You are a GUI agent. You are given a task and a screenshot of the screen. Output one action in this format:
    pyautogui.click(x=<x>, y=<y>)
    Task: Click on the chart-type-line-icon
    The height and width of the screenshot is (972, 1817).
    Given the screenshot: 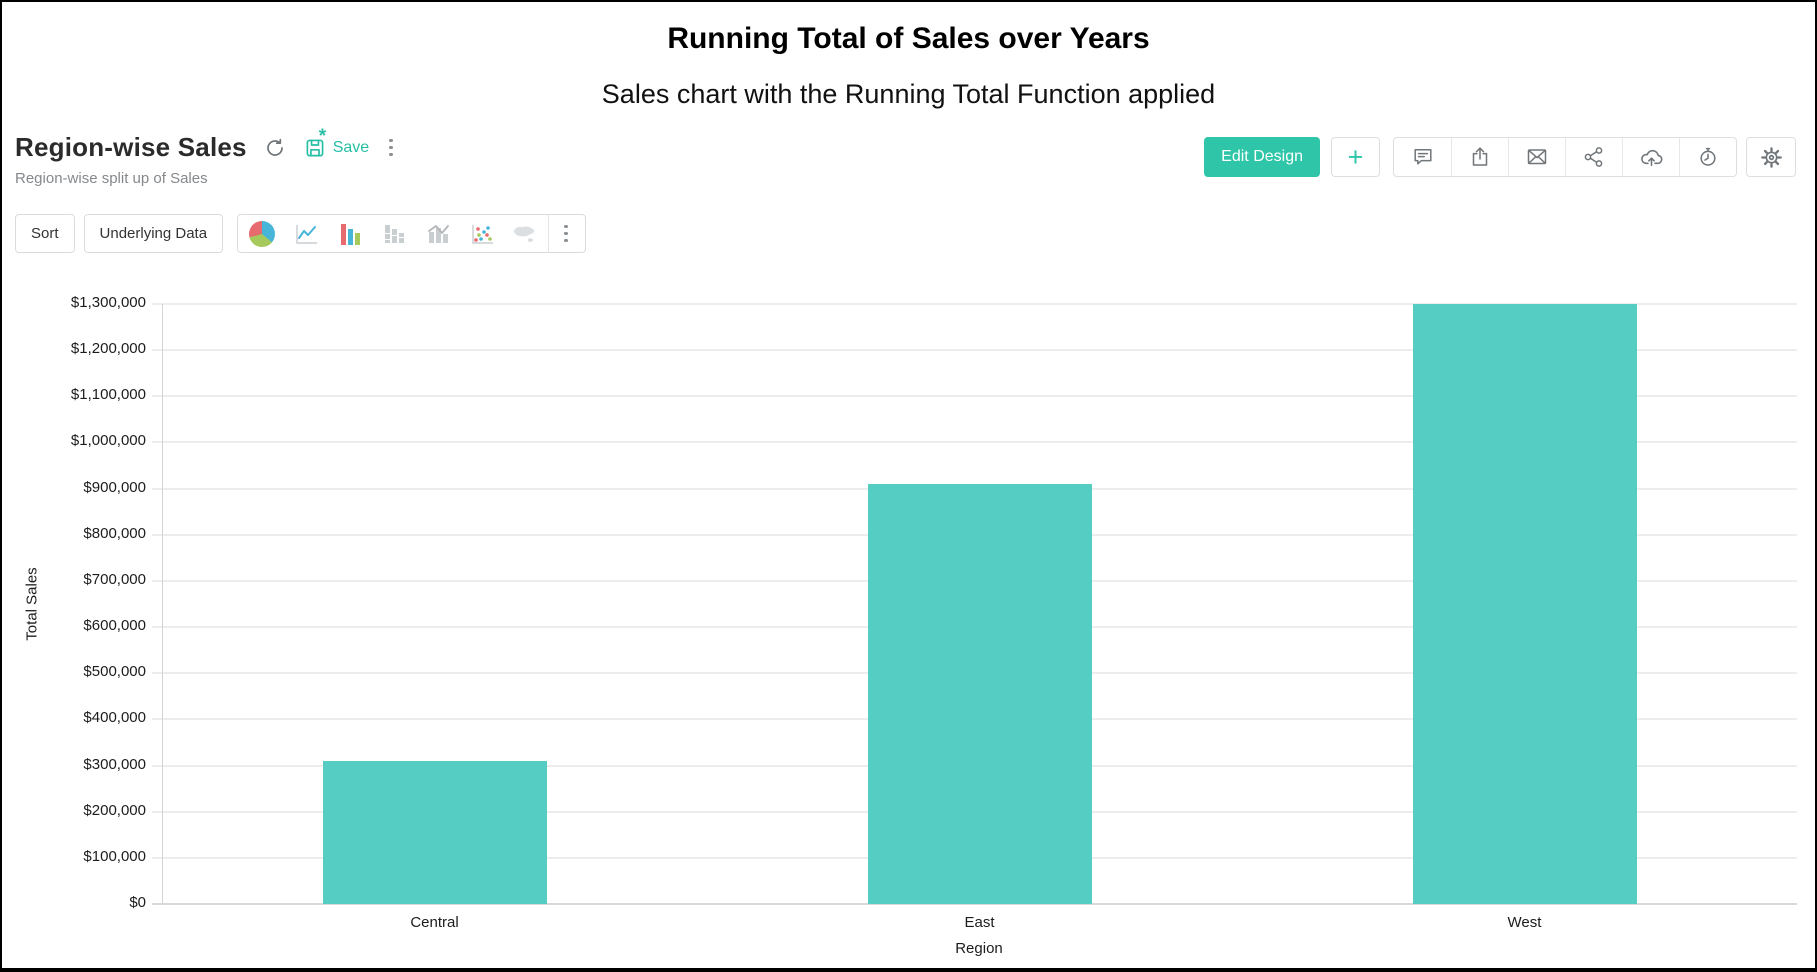 What is the action you would take?
    pyautogui.click(x=306, y=233)
    